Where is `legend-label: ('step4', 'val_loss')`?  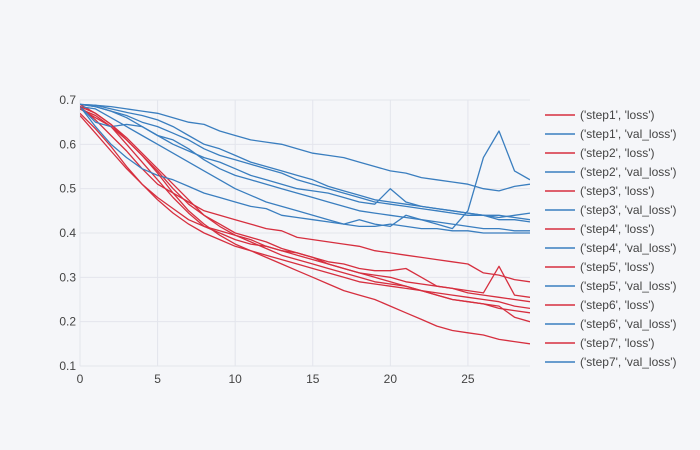 legend-label: ('step4', 'val_loss') is located at coordinates (628, 248).